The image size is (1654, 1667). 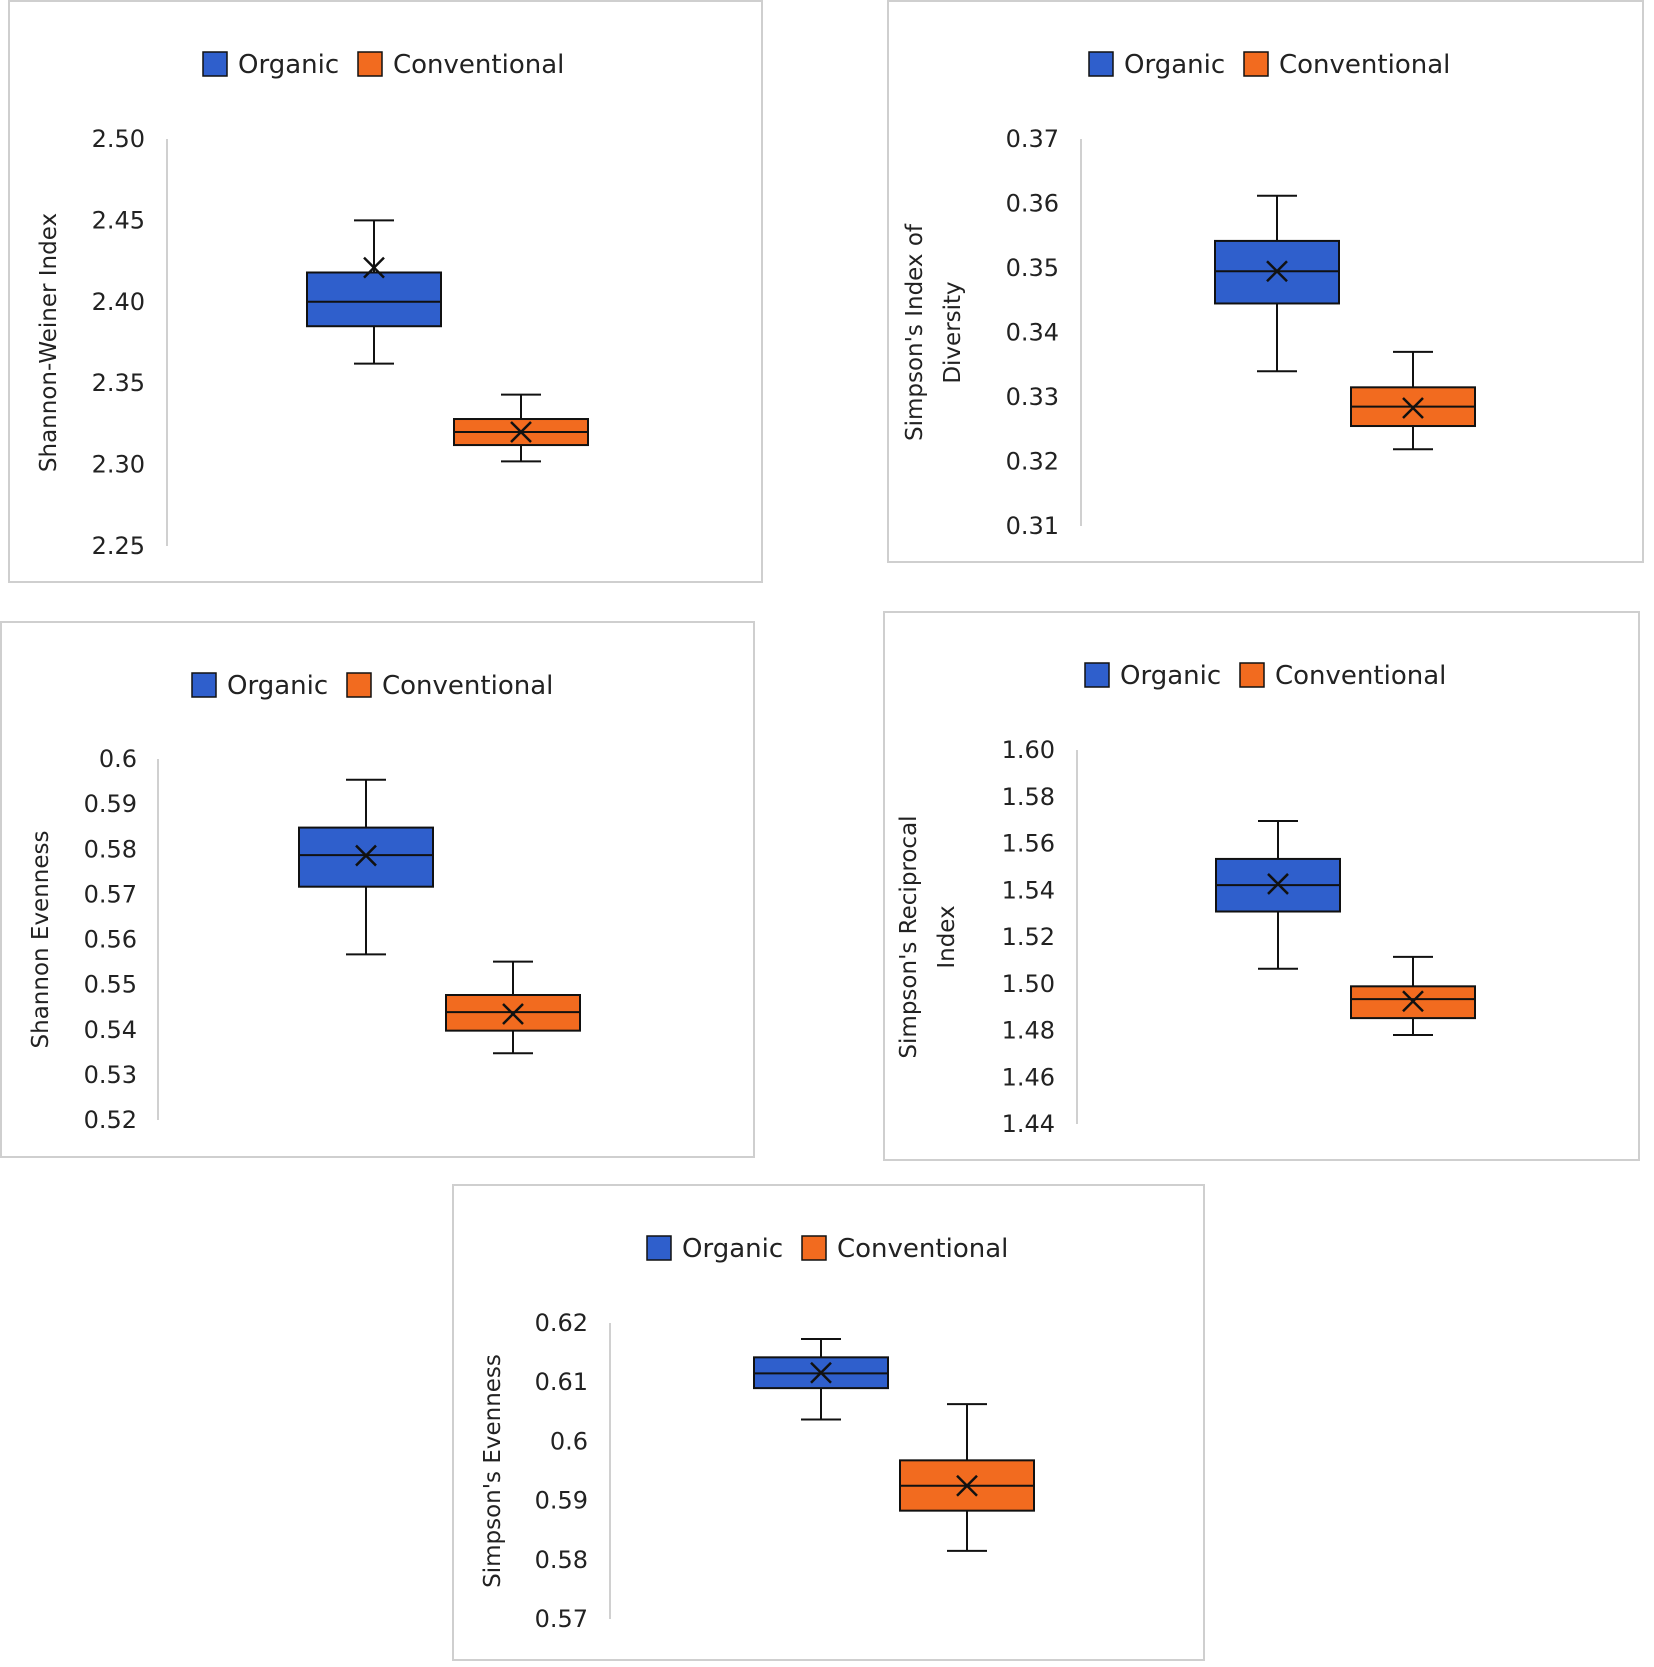 I want to click on y-axis-label: Shannon Evenness, so click(x=41, y=940).